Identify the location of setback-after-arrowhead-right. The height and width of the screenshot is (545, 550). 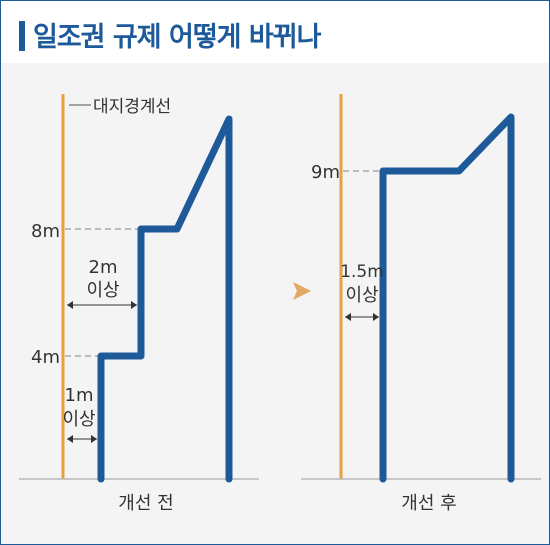
(376, 317).